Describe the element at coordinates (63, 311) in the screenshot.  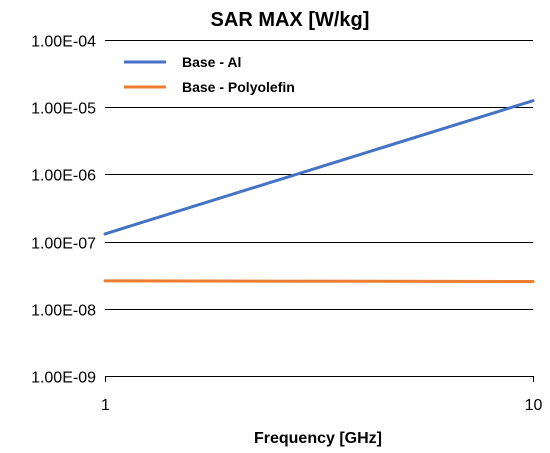
I see `y-tick-label: 1.00E-08` at that location.